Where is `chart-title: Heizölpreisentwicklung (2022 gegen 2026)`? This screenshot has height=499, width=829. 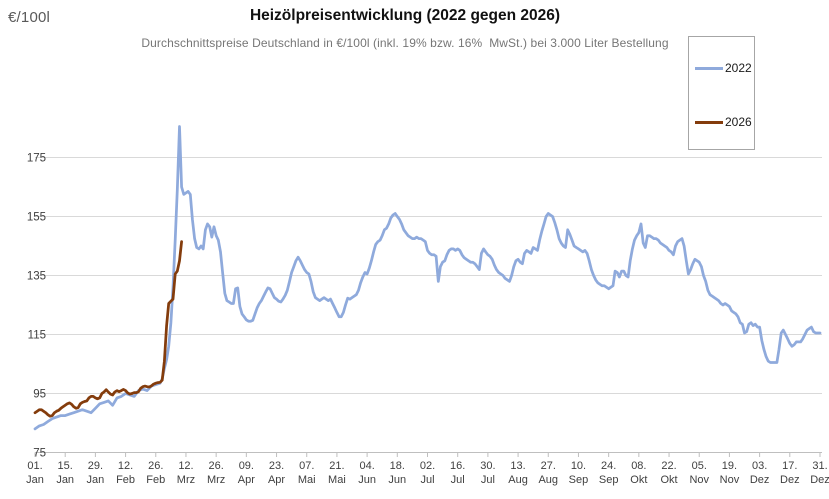 chart-title: Heizölpreisentwicklung (2022 gegen 2026) is located at coordinates (405, 15).